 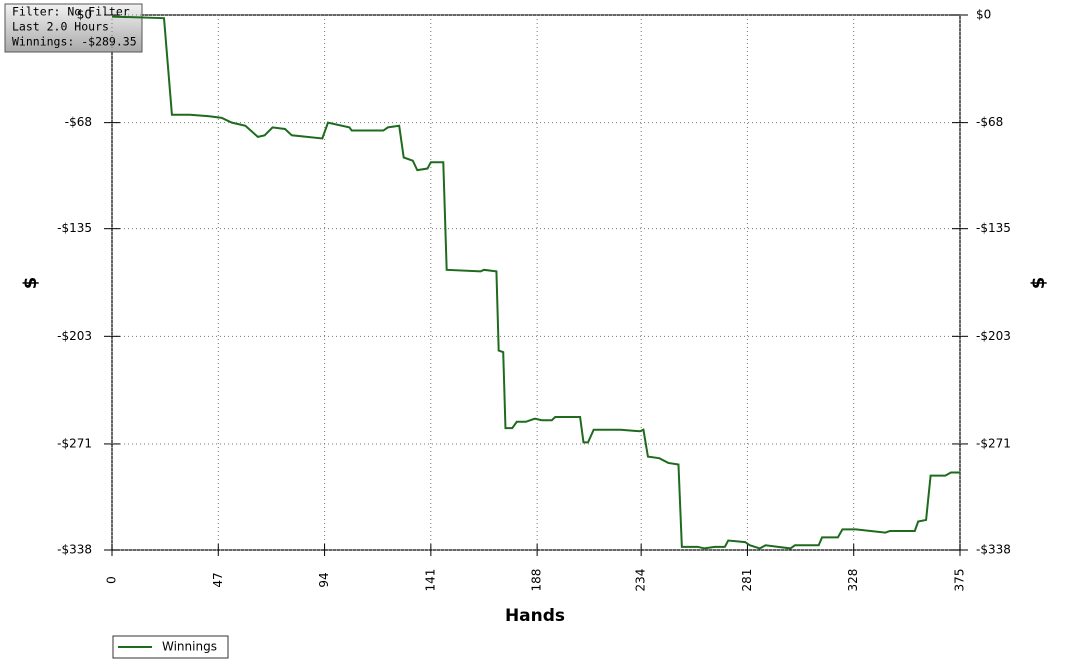 What do you see at coordinates (84, 15) in the screenshot?
I see `y-tick-label: $0` at bounding box center [84, 15].